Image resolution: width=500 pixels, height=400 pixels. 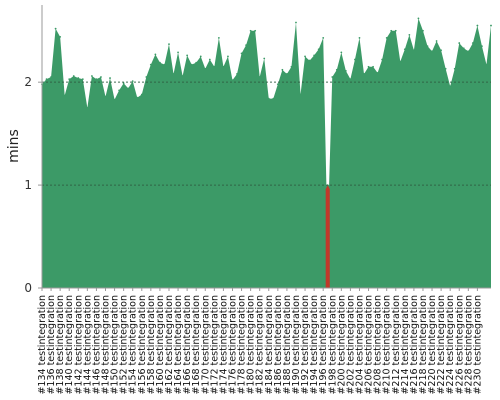 What do you see at coordinates (450, 345) in the screenshot?
I see `x-tick-label: #224 testintegration` at bounding box center [450, 345].